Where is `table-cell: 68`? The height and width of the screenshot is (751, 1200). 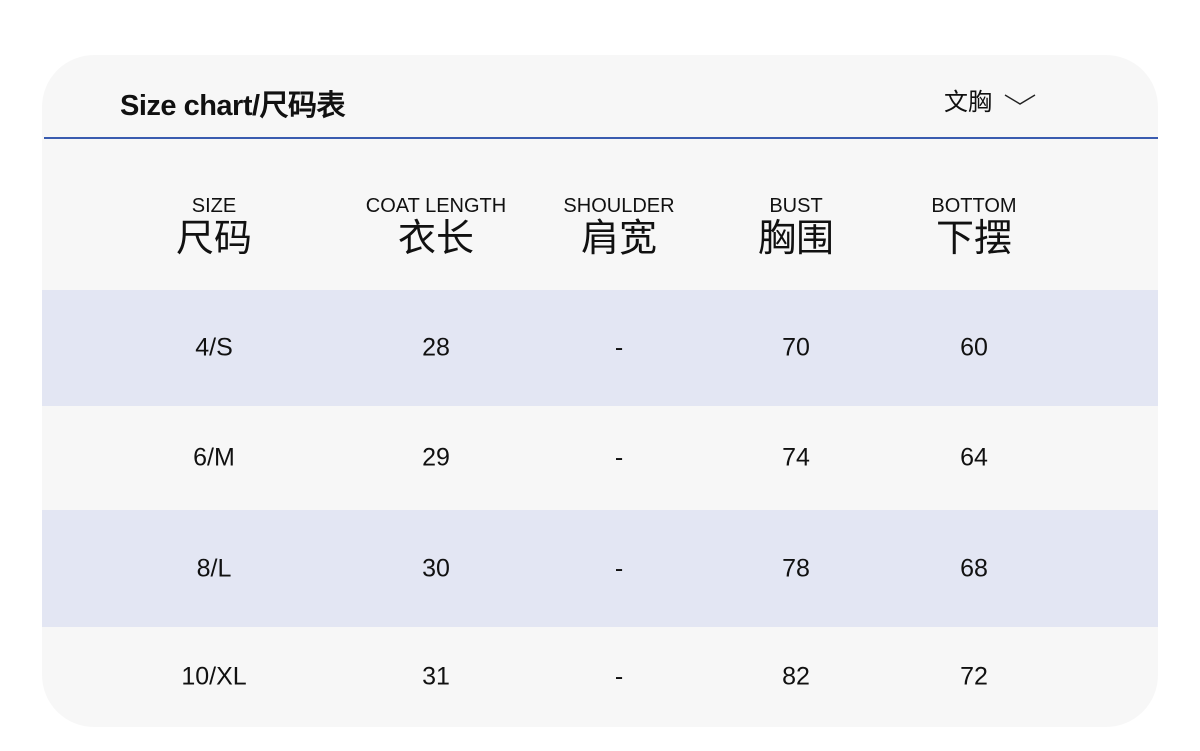
table-cell: 68 is located at coordinates (974, 568).